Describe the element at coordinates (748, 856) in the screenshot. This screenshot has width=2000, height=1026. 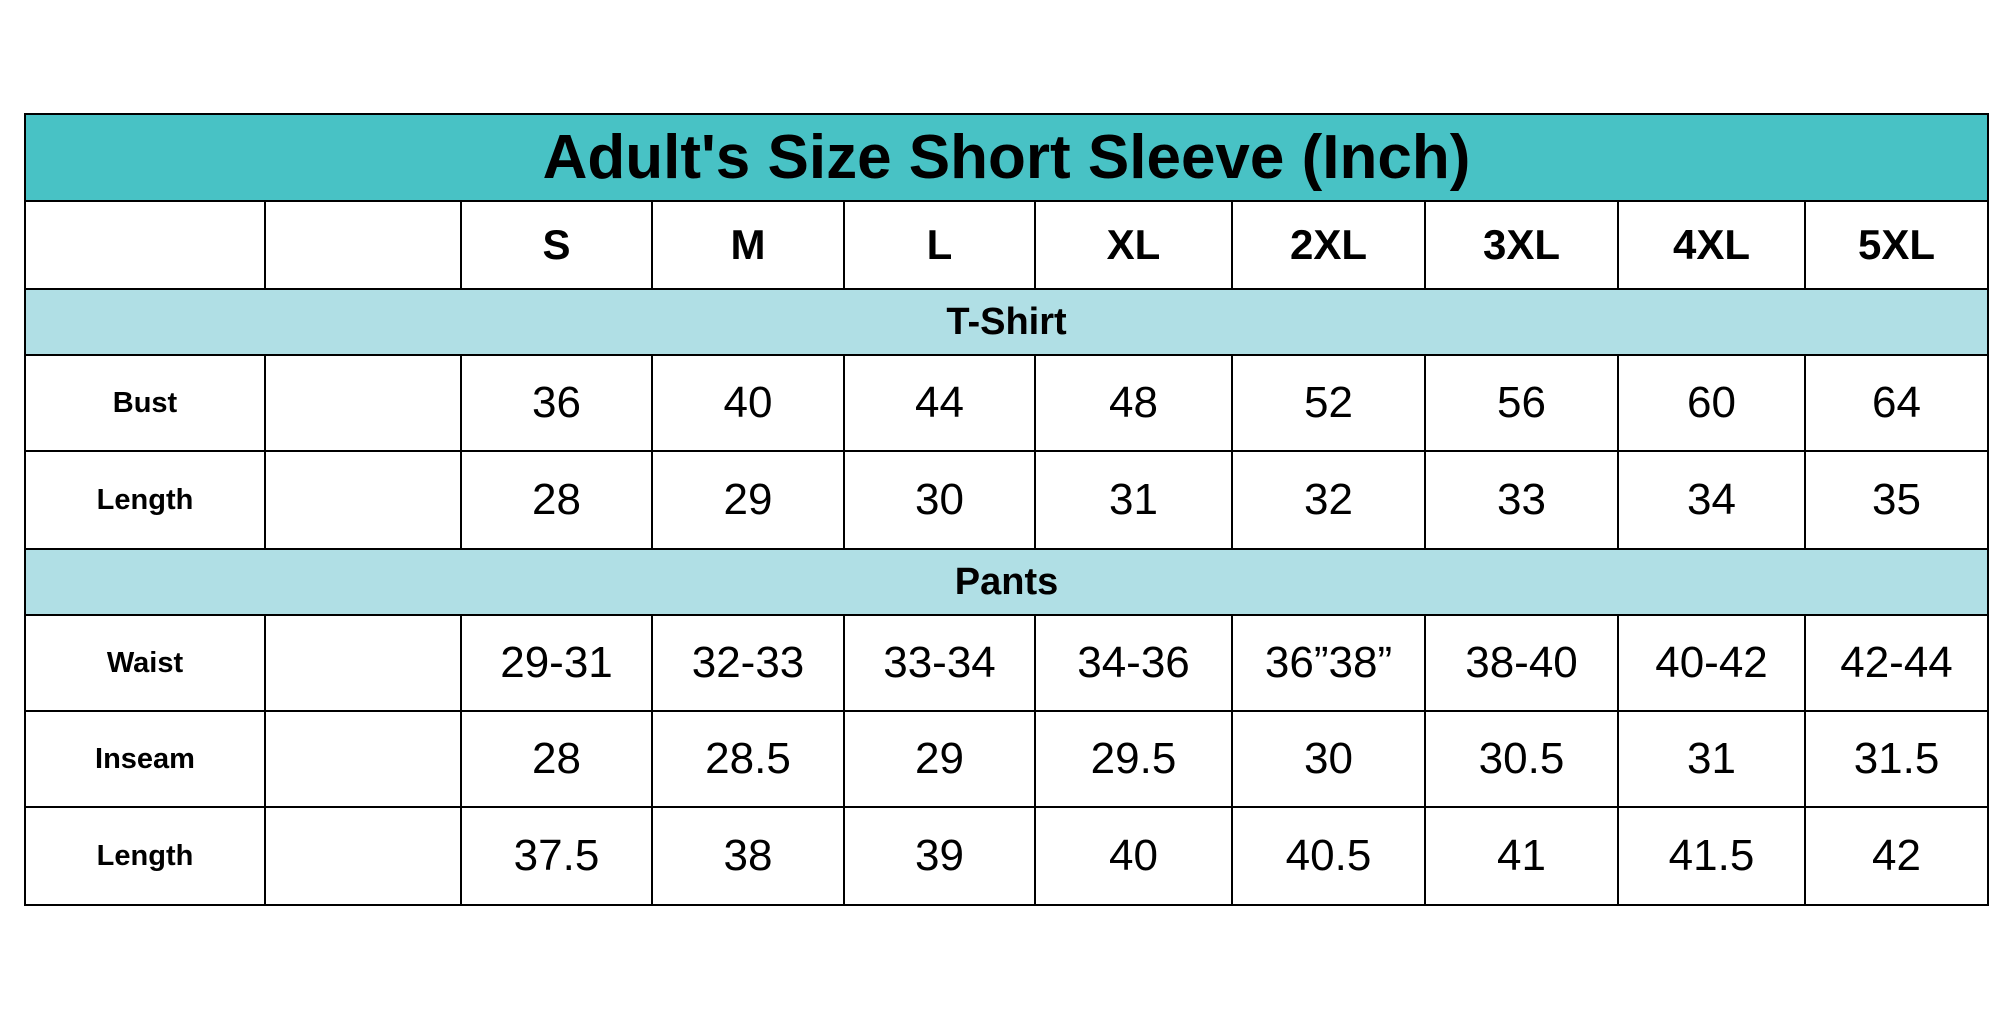
I see `value-cell: 38` at that location.